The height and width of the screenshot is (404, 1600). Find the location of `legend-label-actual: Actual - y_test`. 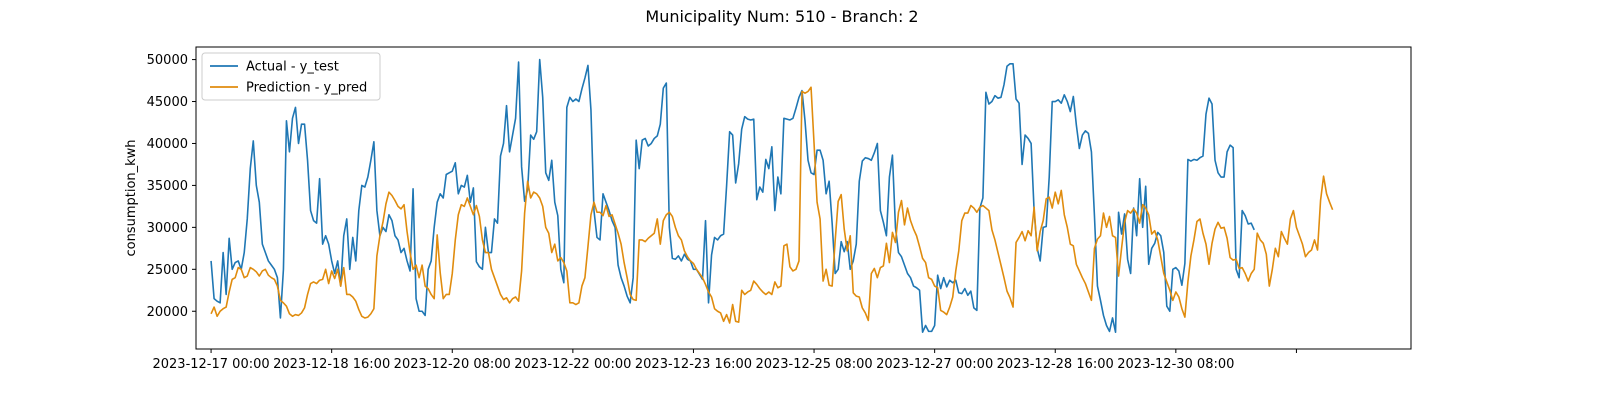

legend-label-actual: Actual - y_test is located at coordinates (292, 67).